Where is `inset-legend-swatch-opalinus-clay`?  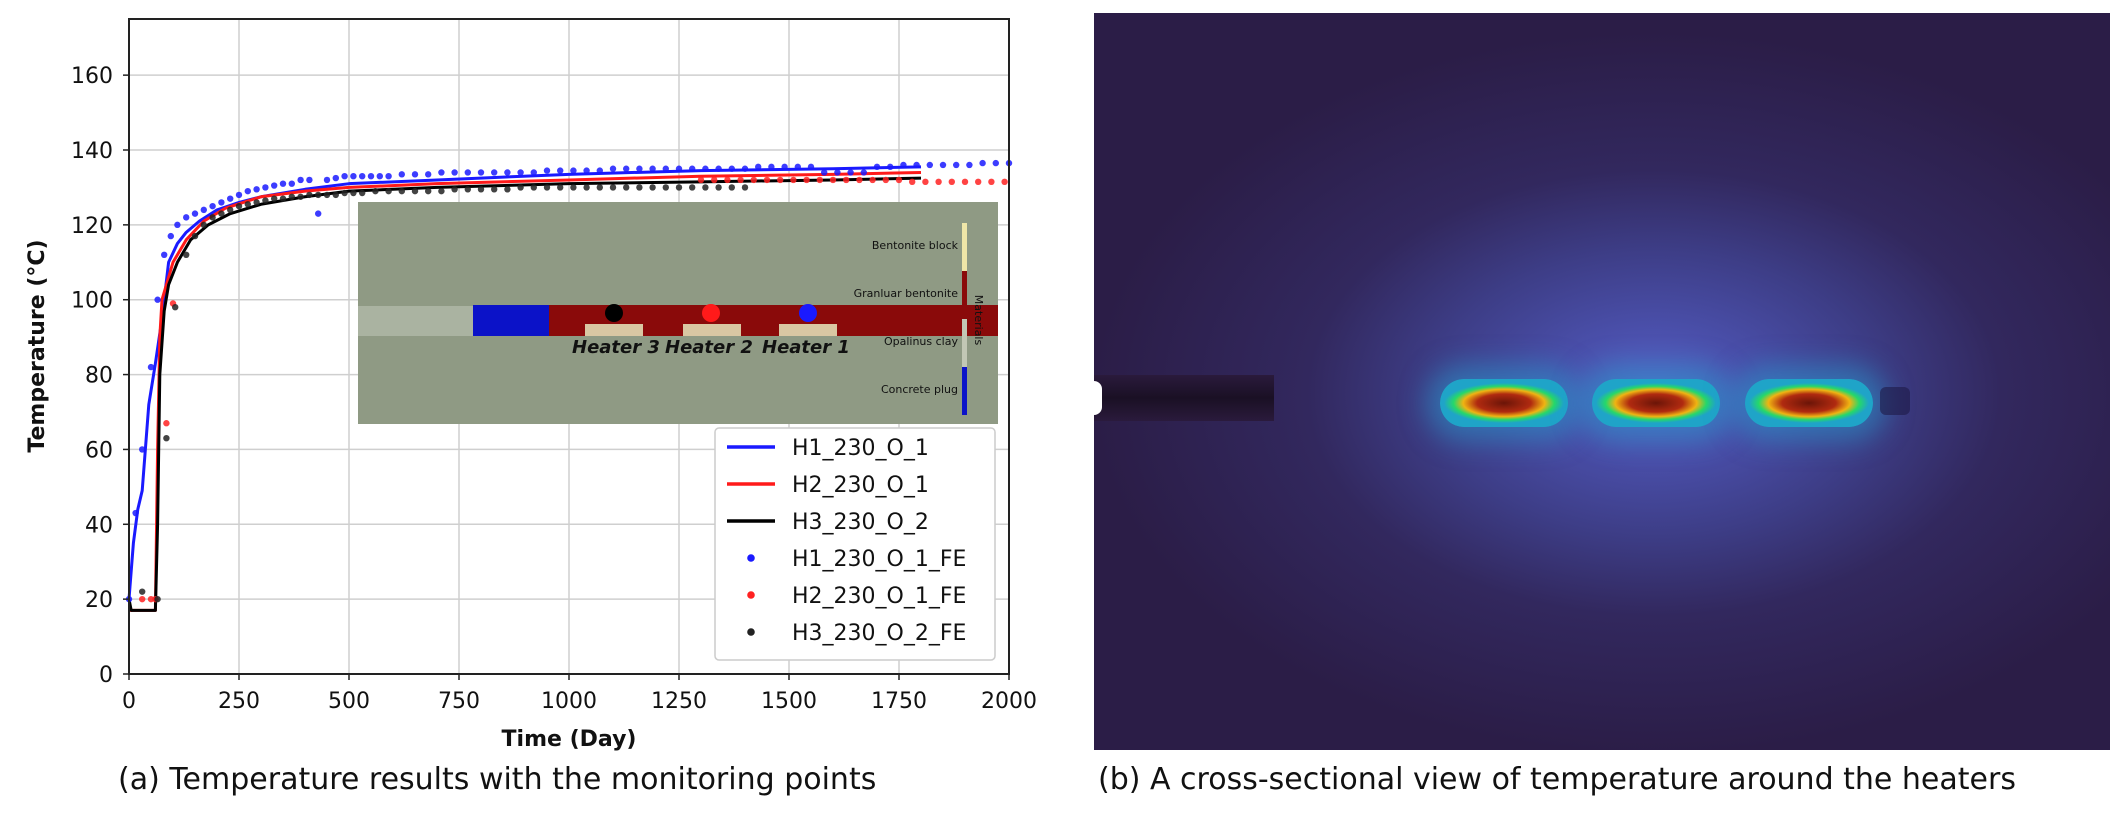 inset-legend-swatch-opalinus-clay is located at coordinates (964, 343).